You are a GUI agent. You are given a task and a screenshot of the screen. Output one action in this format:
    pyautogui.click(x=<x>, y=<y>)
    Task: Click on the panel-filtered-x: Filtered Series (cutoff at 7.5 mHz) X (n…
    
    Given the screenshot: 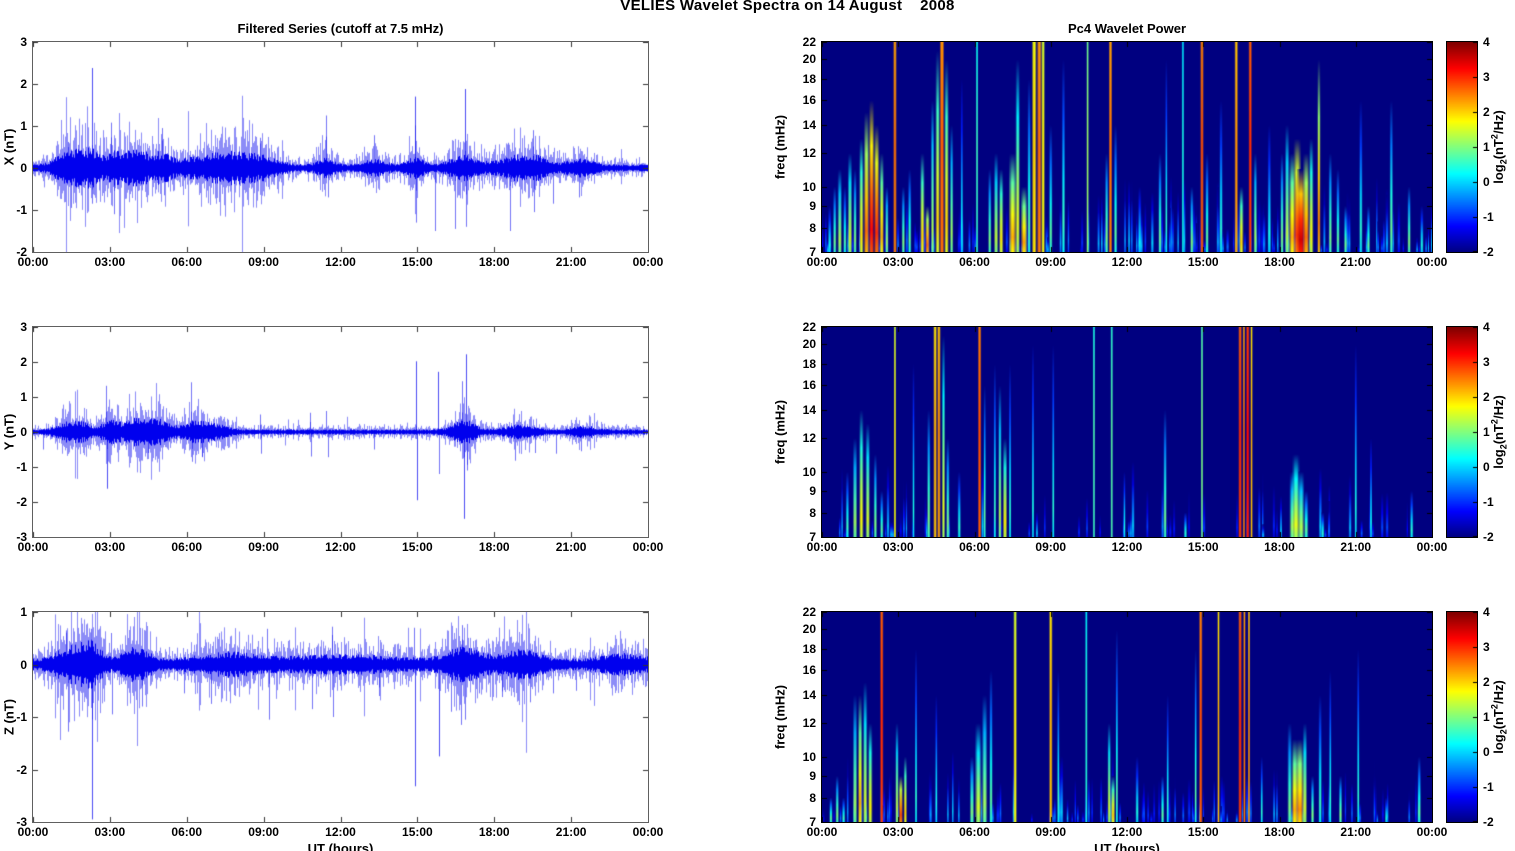 What is the action you would take?
    pyautogui.click(x=333, y=144)
    